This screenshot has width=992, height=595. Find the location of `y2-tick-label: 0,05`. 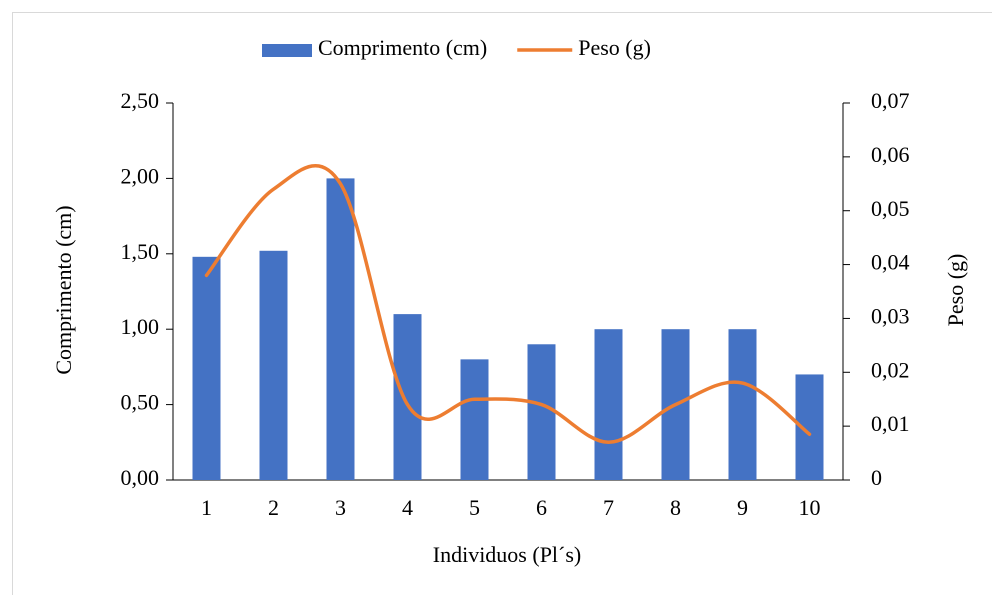

y2-tick-label: 0,05 is located at coordinates (890, 208).